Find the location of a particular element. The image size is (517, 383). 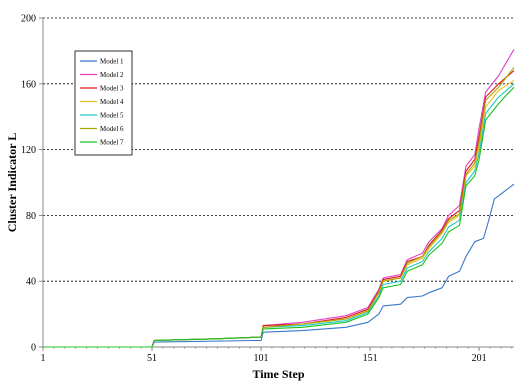

x-tick-labels: 1 51 101 151 201 is located at coordinates (277, 355).